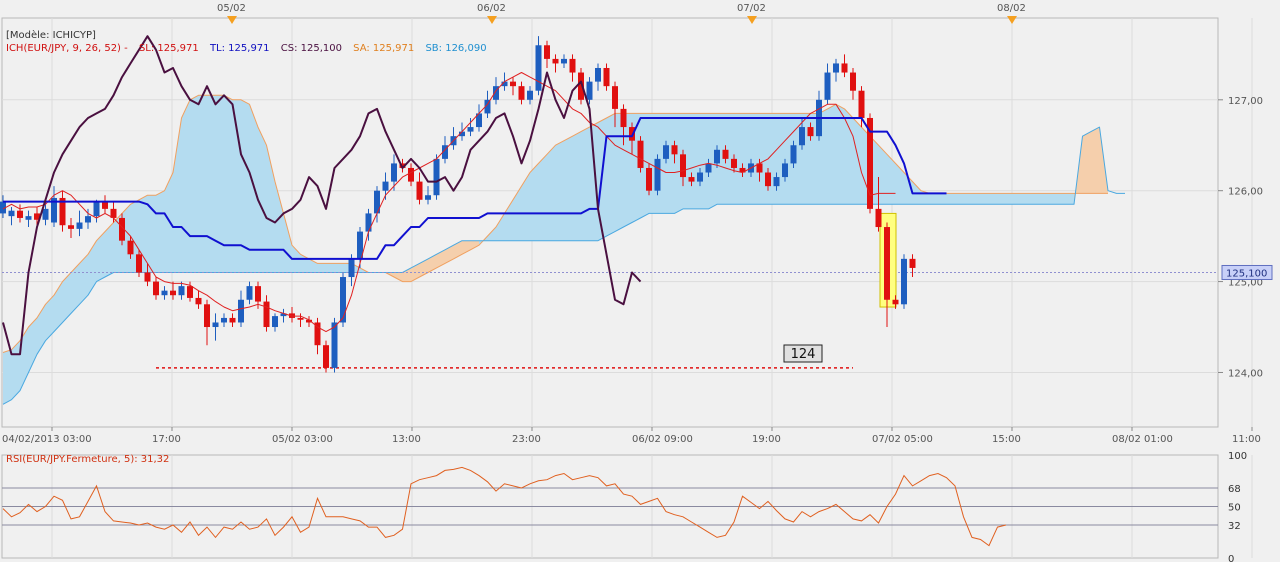 The width and height of the screenshot is (1280, 562). What do you see at coordinates (902, 439) in the screenshot?
I see `x-tick-label: 07/02 05:00` at bounding box center [902, 439].